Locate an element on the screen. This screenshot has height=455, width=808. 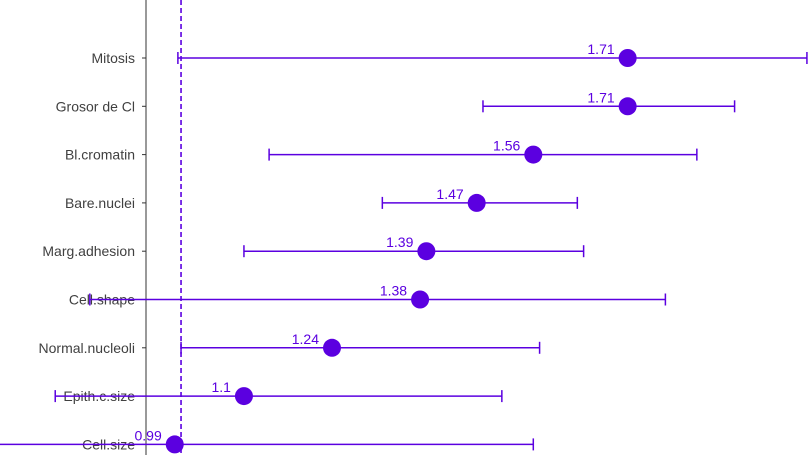
value-label: 0.99 is located at coordinates (147, 435).